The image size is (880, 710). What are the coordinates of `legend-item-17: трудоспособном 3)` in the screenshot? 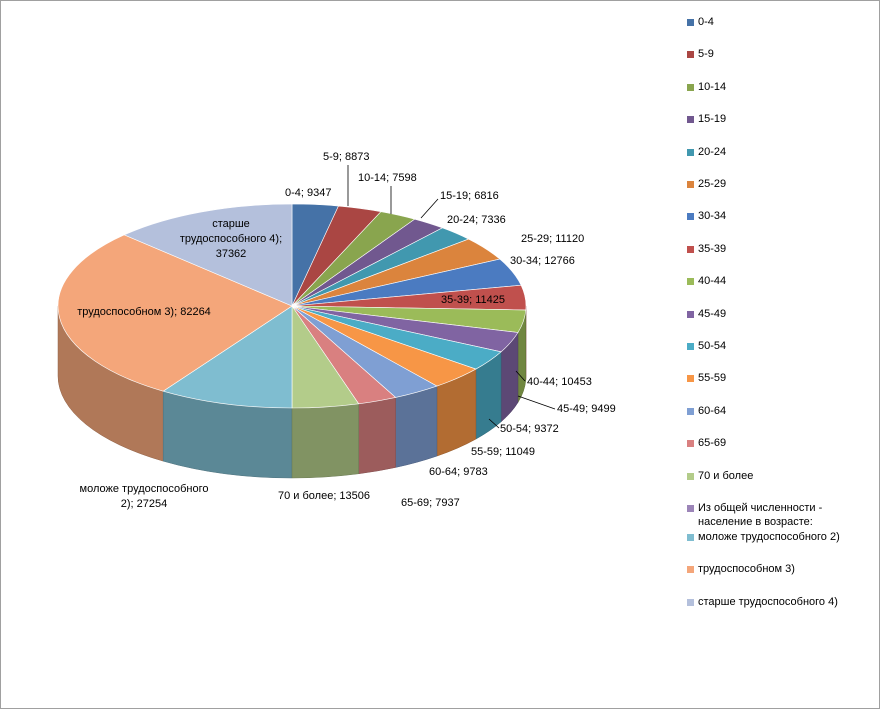 It's located at (741, 569).